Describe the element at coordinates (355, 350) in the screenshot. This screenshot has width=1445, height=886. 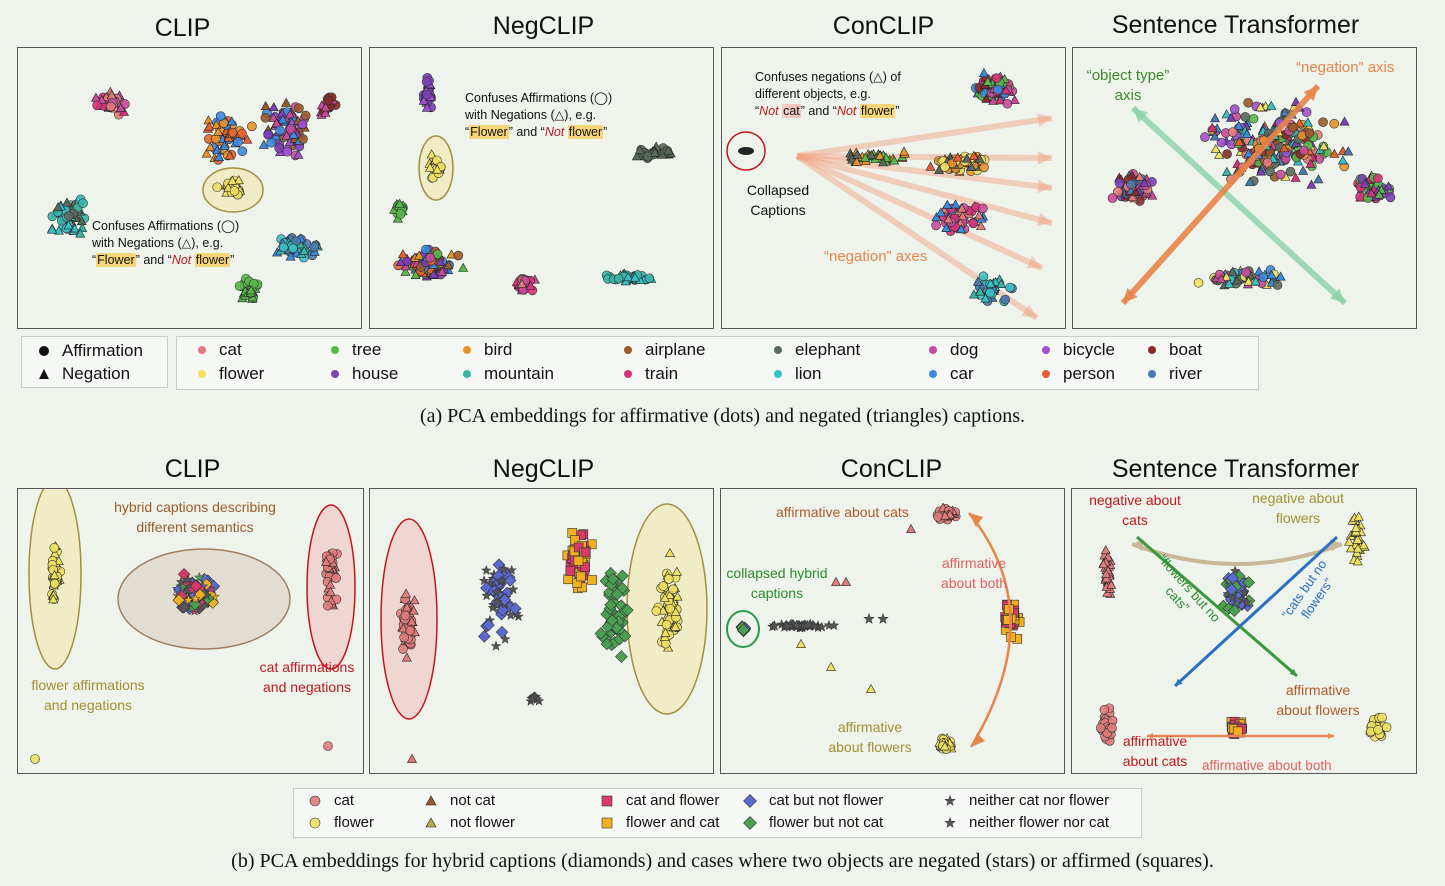
I see `legend-item-tree: tree` at that location.